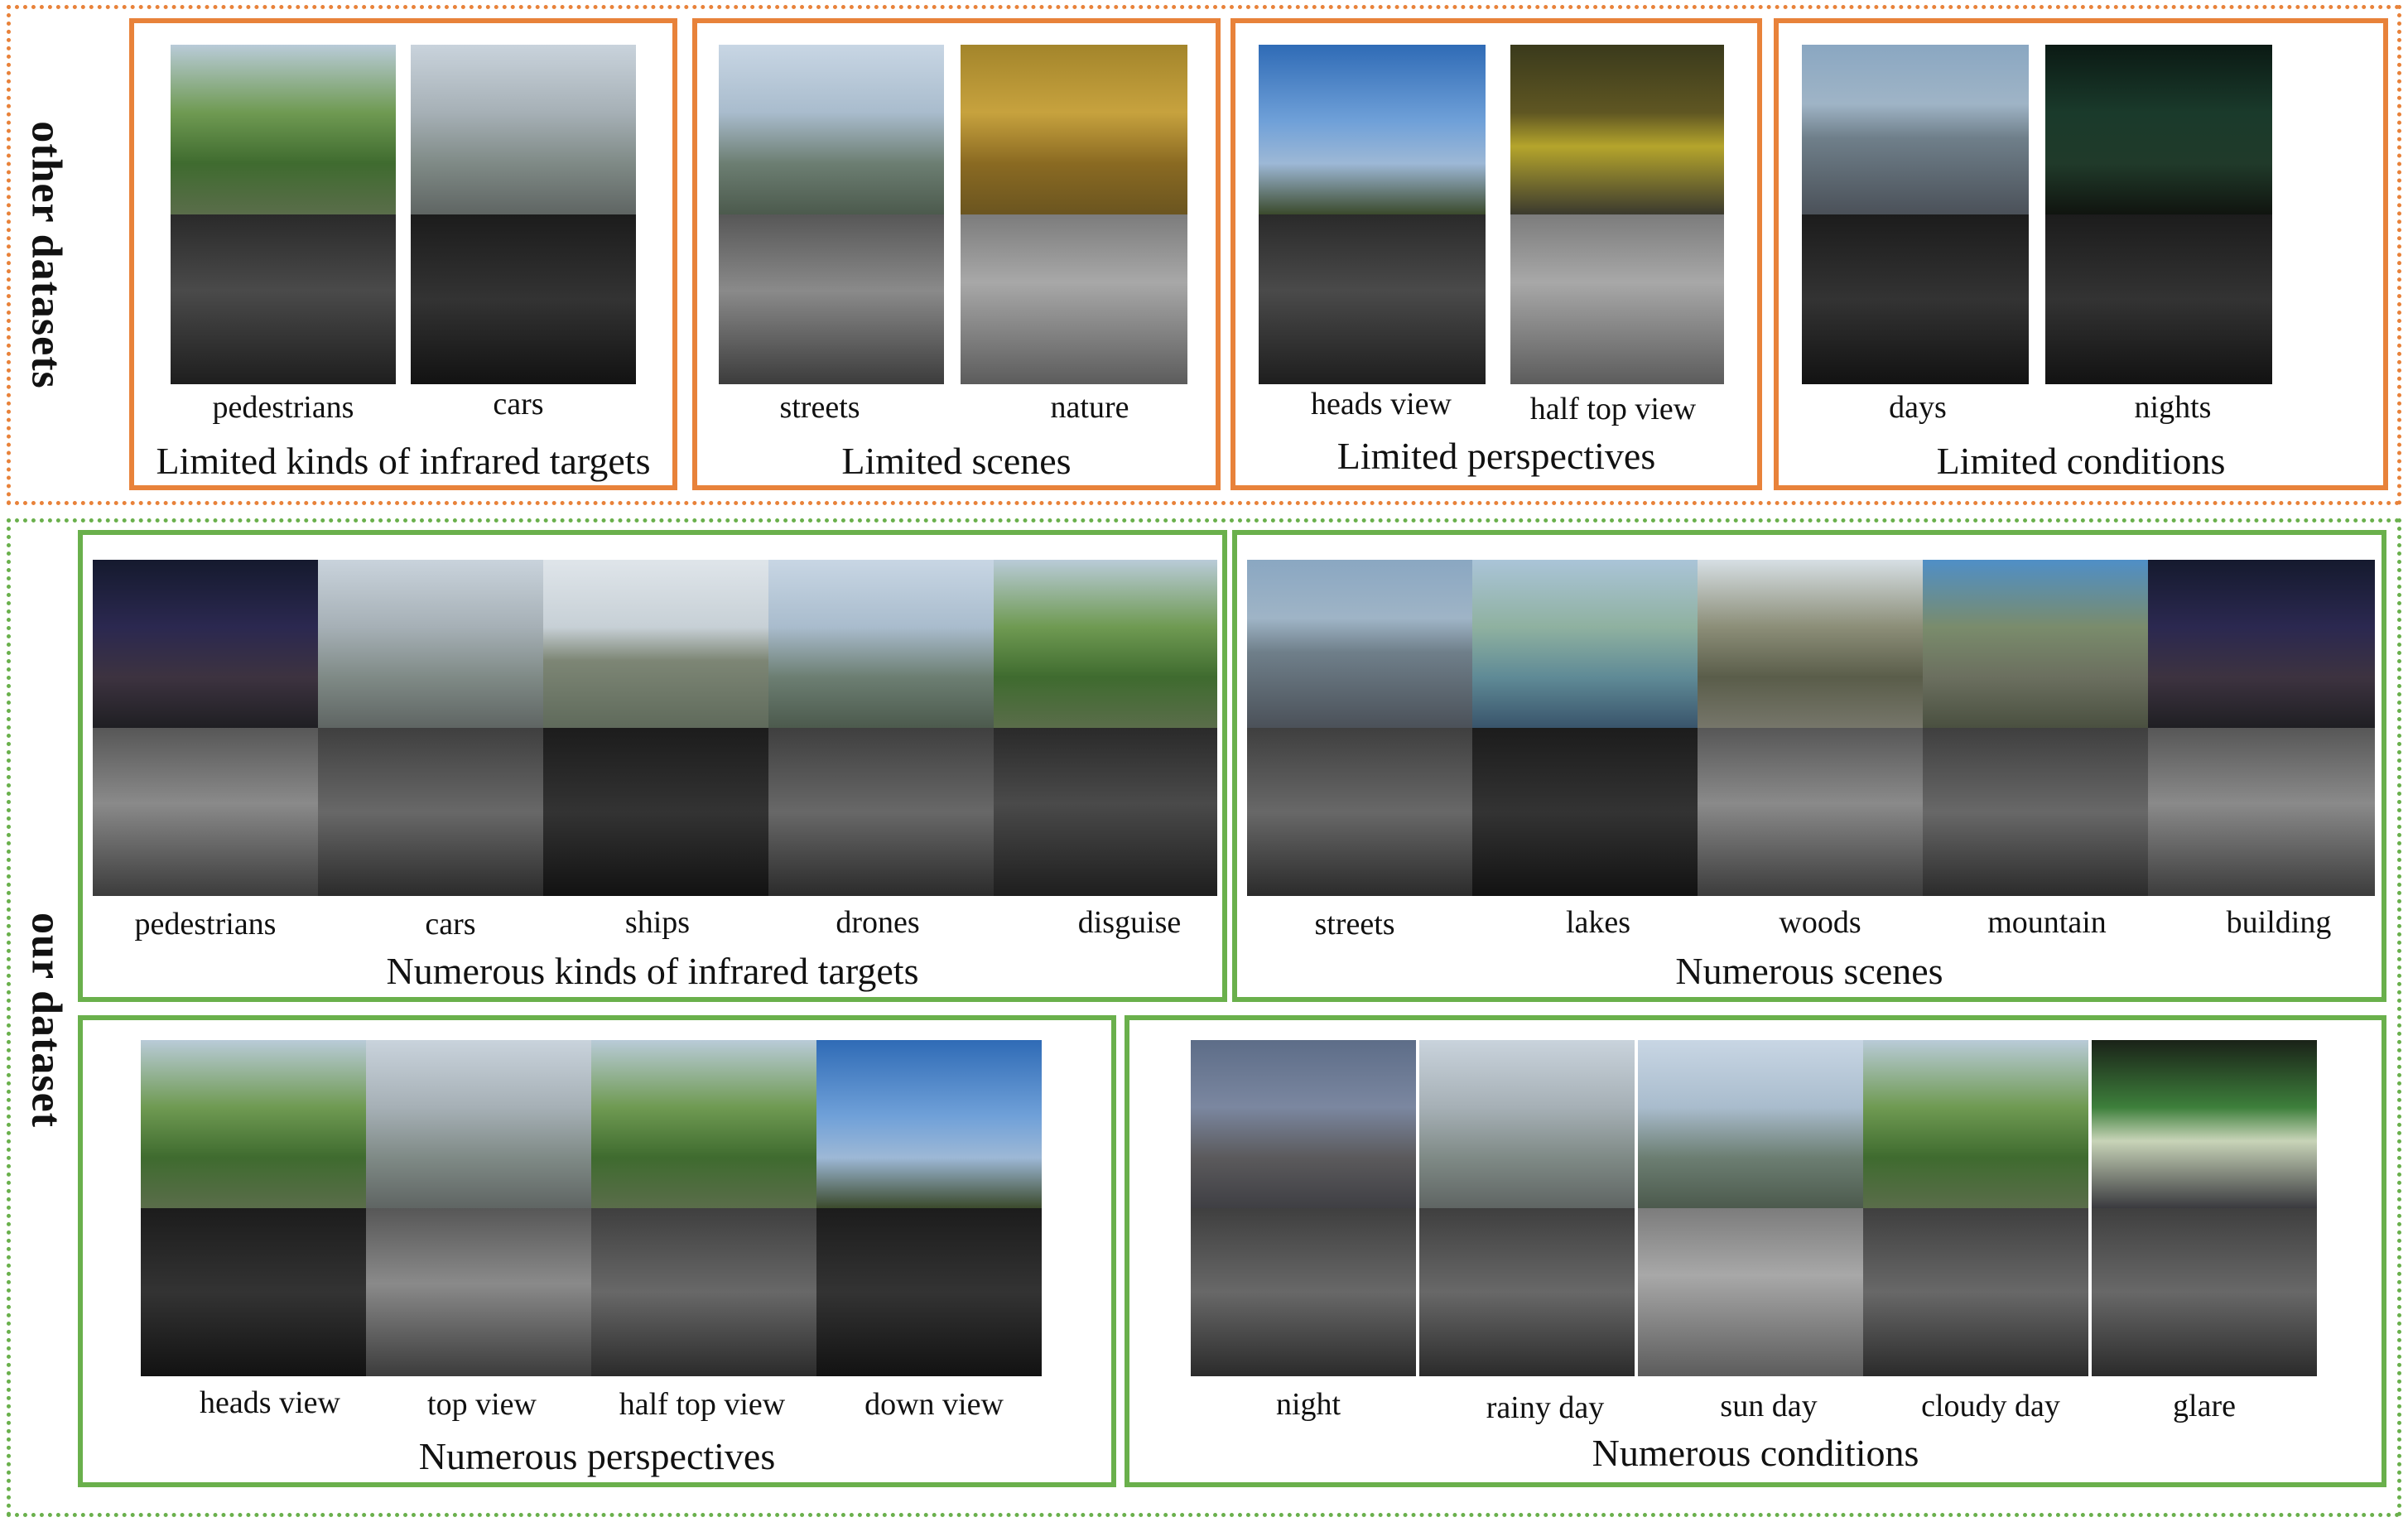  I want to click on label-lakes: lakes, so click(1598, 922).